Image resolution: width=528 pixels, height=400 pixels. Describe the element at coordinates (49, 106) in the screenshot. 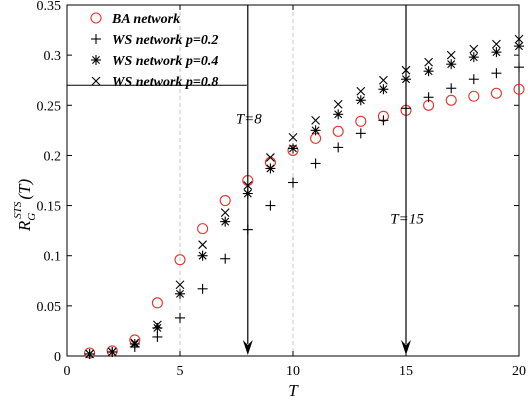

I see `y-tick-label: 0.25` at that location.